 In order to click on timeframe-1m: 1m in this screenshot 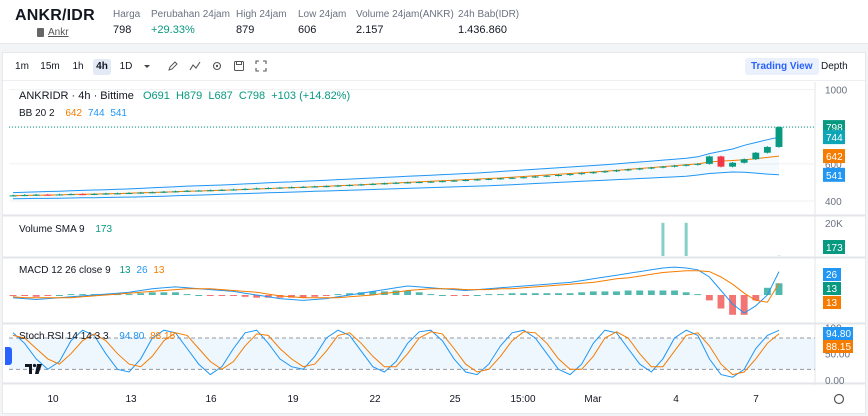, I will do `click(22, 66)`.